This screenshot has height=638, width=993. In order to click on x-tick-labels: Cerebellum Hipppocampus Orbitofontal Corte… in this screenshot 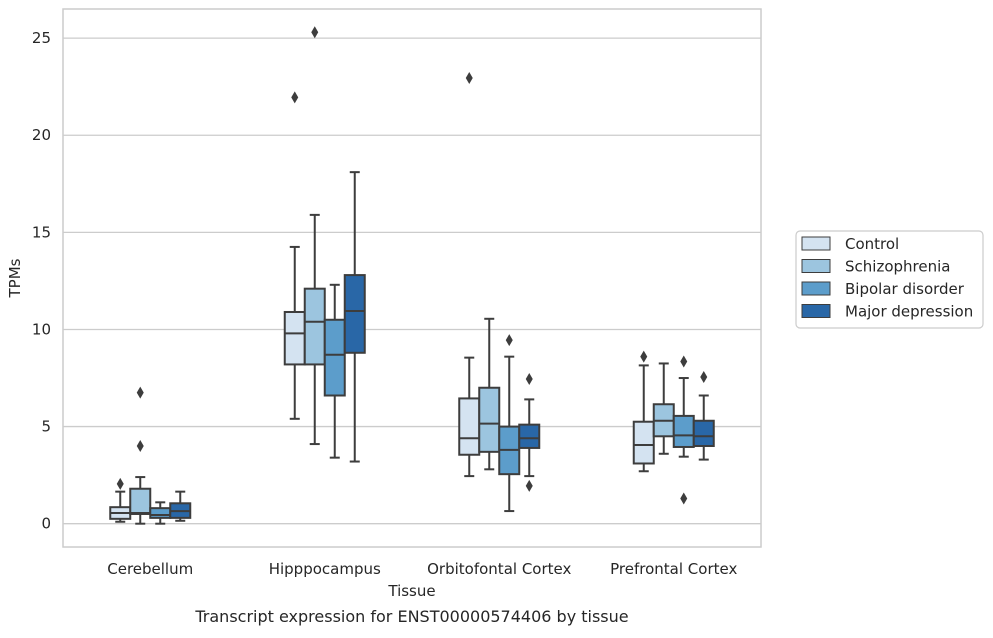, I will do `click(422, 569)`.